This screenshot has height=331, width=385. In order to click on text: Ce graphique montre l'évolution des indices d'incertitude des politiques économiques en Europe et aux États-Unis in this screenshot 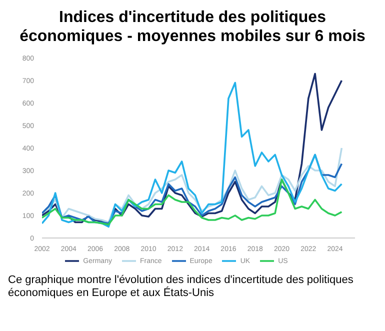, I will do `click(181, 287)`.